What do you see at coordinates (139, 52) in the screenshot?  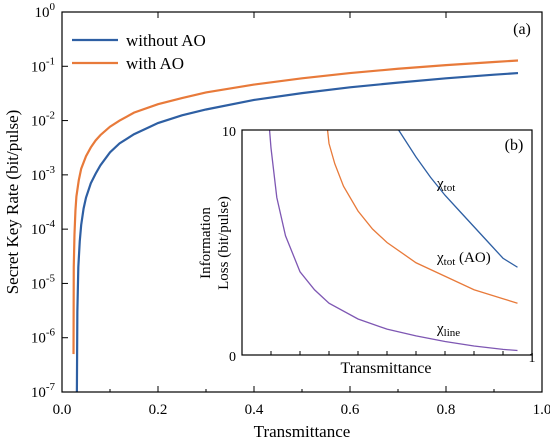 I see `panel-a-legend: without AO with AO` at bounding box center [139, 52].